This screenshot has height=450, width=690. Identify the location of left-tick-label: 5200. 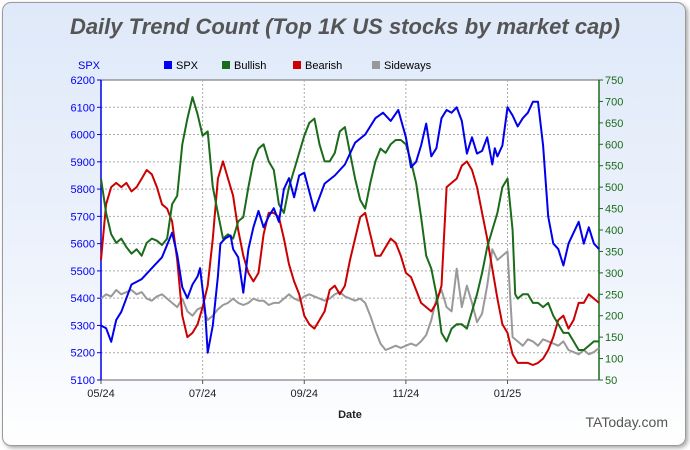
(83, 354).